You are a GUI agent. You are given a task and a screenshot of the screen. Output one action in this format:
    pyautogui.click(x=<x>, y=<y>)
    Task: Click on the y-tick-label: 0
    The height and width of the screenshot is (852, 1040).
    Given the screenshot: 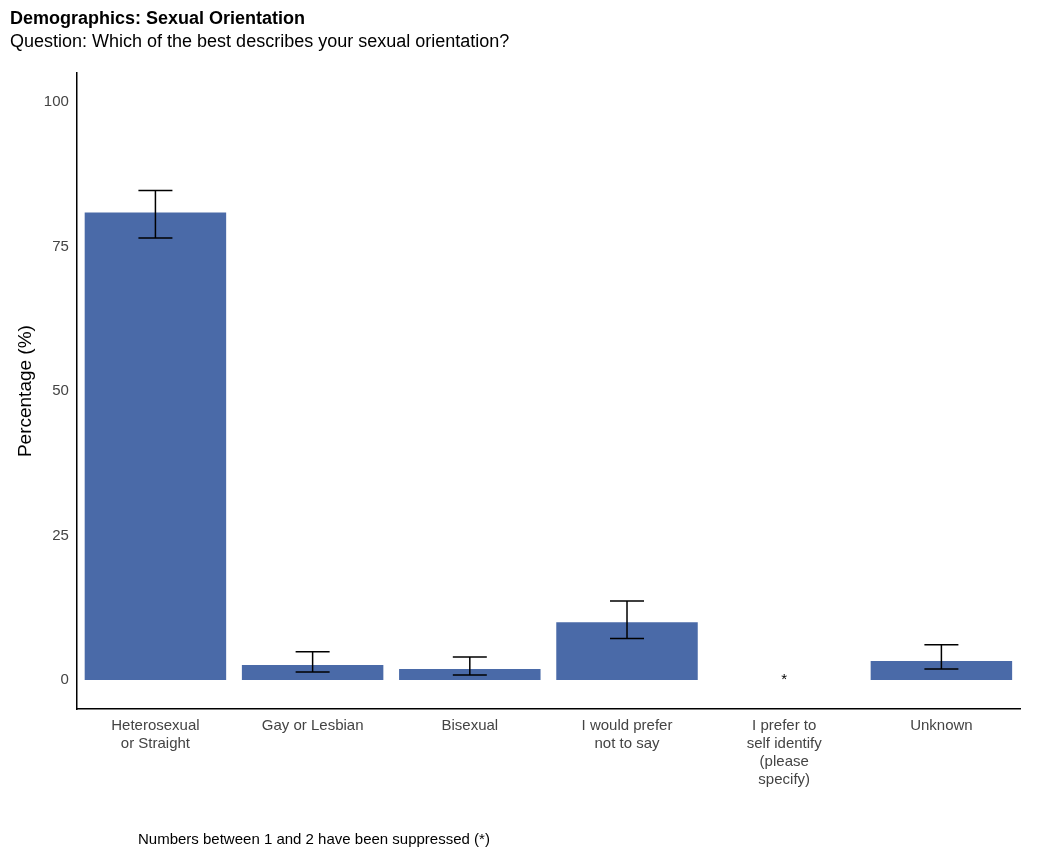 What is the action you would take?
    pyautogui.click(x=64, y=679)
    